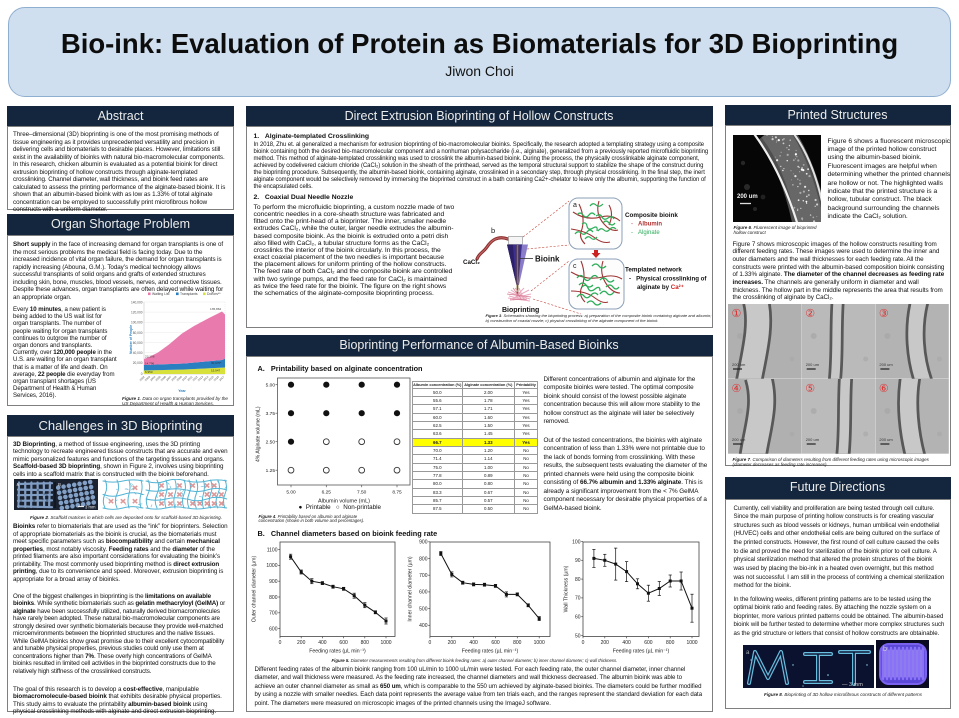 This screenshot has width=959, height=718. Describe the element at coordinates (149, 372) in the screenshot. I see `svg-text: 6,953` at that location.